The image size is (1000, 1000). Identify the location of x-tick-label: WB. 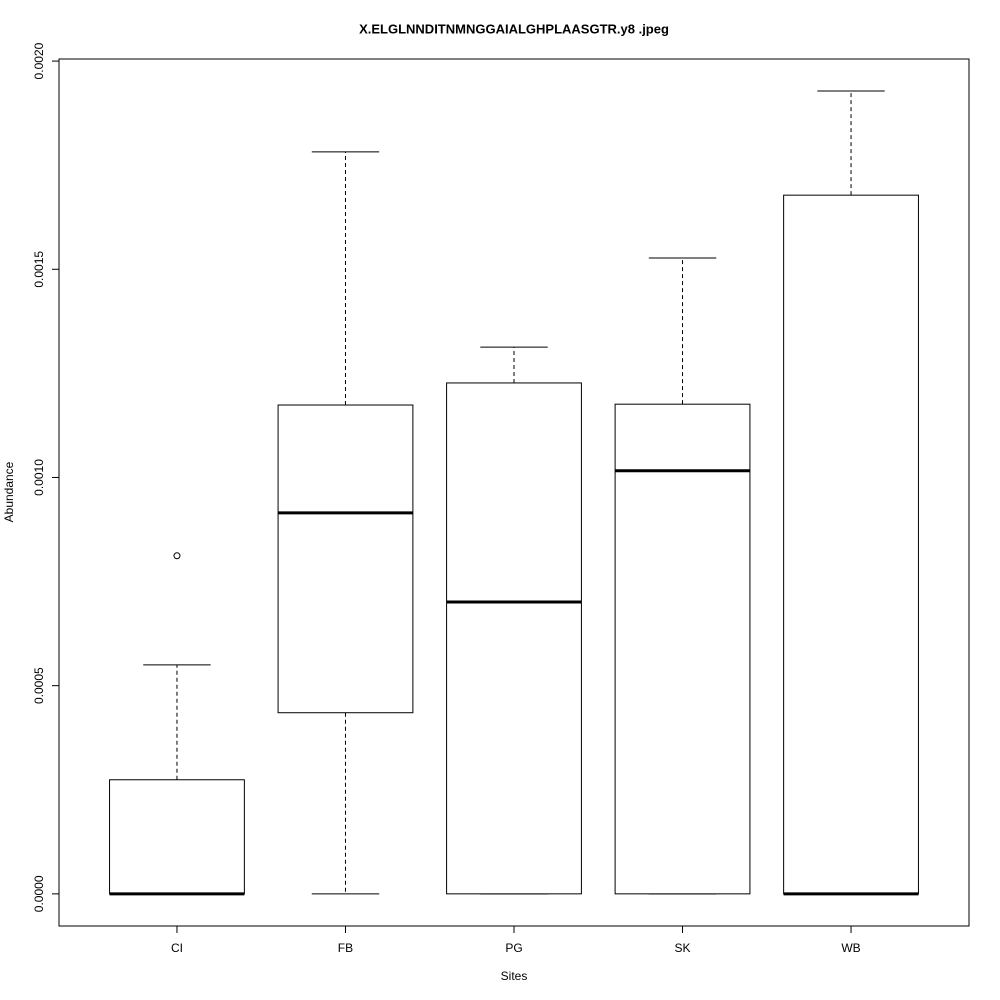
(850, 948).